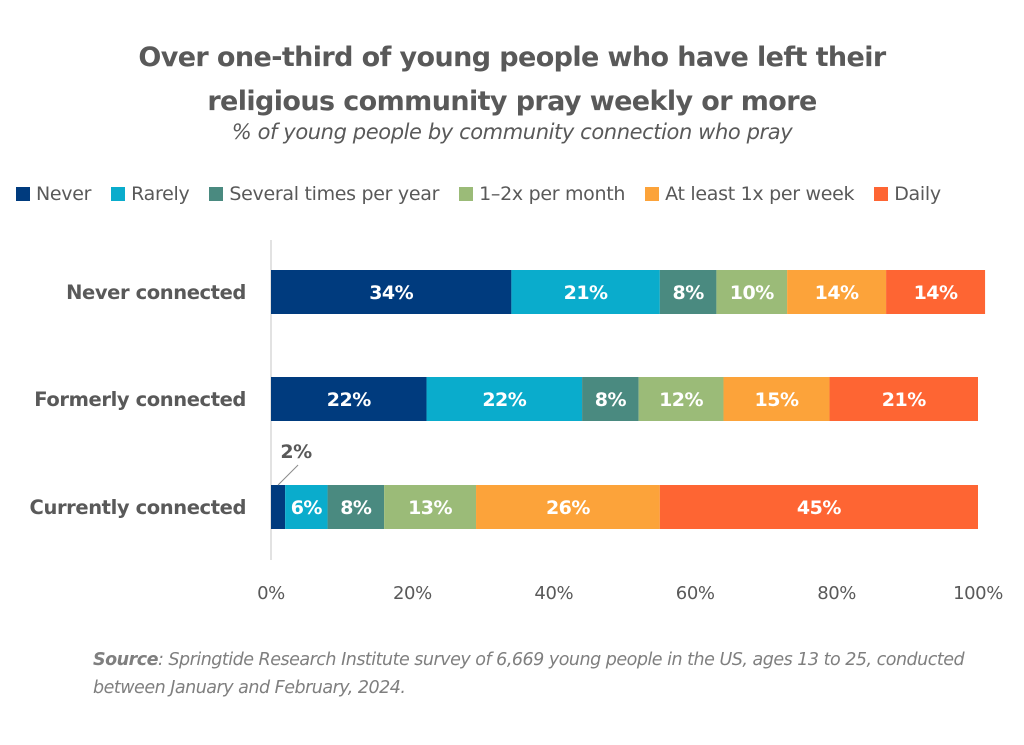  What do you see at coordinates (160, 194) in the screenshot?
I see `legend-label: Rarely` at bounding box center [160, 194].